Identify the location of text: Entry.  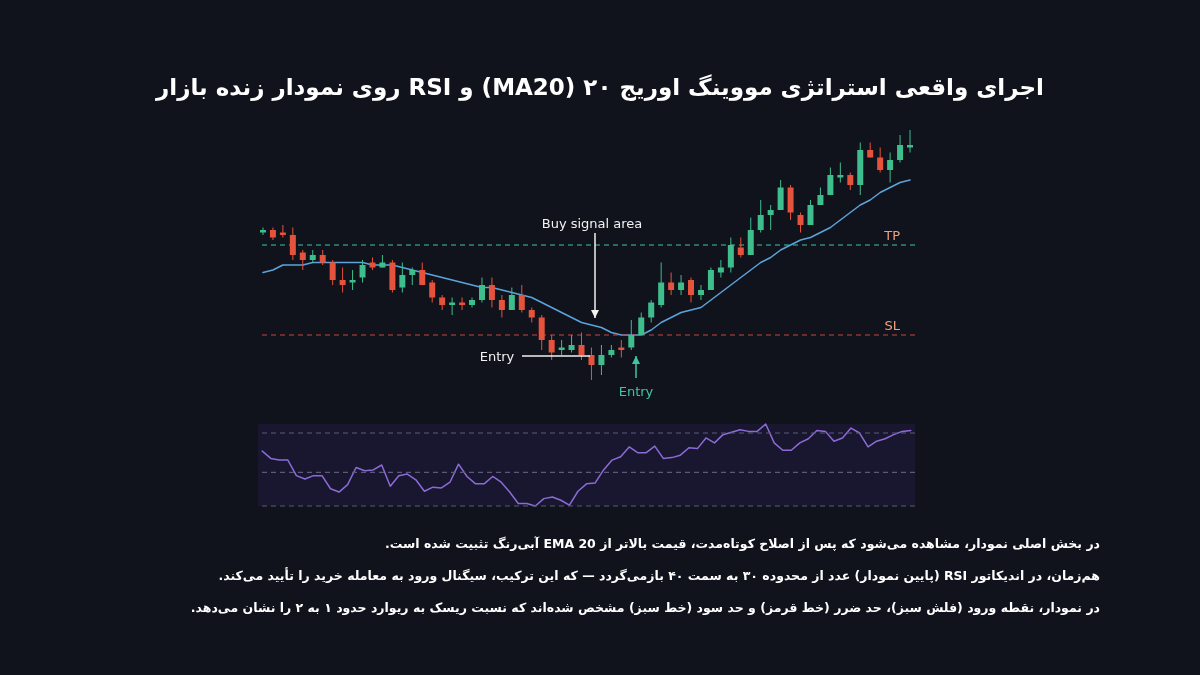
(636, 391).